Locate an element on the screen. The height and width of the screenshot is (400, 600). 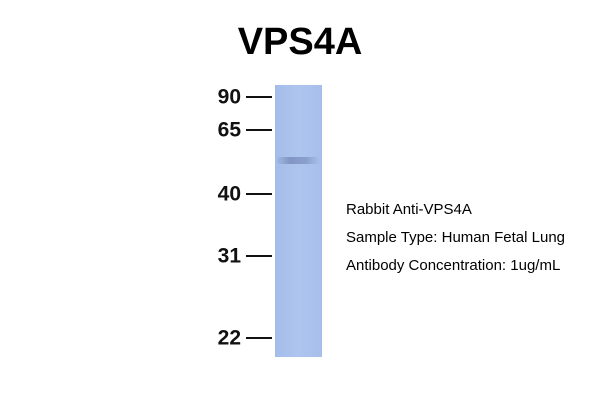
marker-label: 65 is located at coordinates (230, 130).